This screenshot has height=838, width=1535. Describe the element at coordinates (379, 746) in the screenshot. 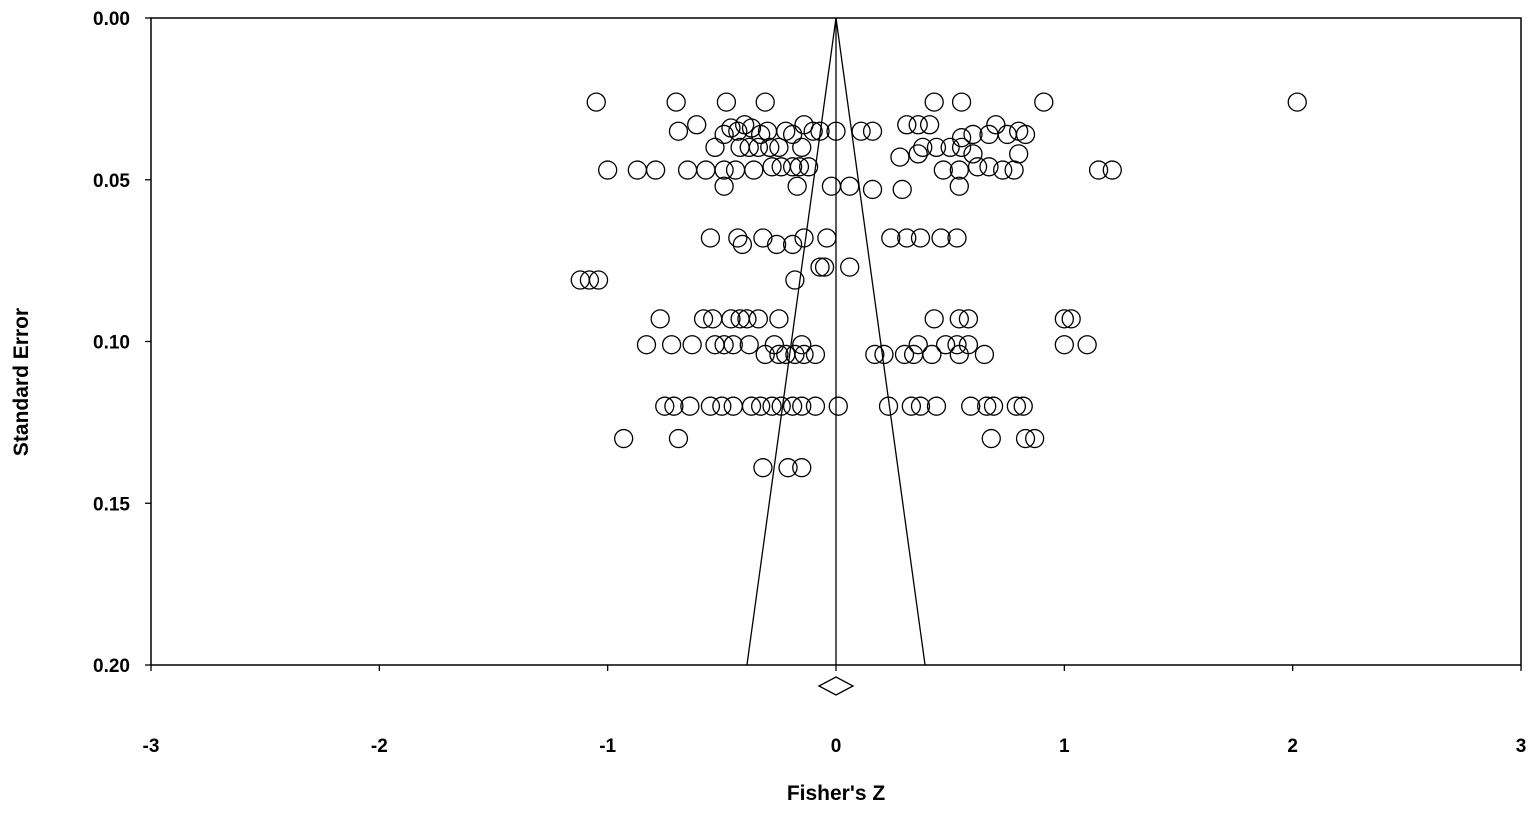

I see `x-tick-label: -2` at that location.